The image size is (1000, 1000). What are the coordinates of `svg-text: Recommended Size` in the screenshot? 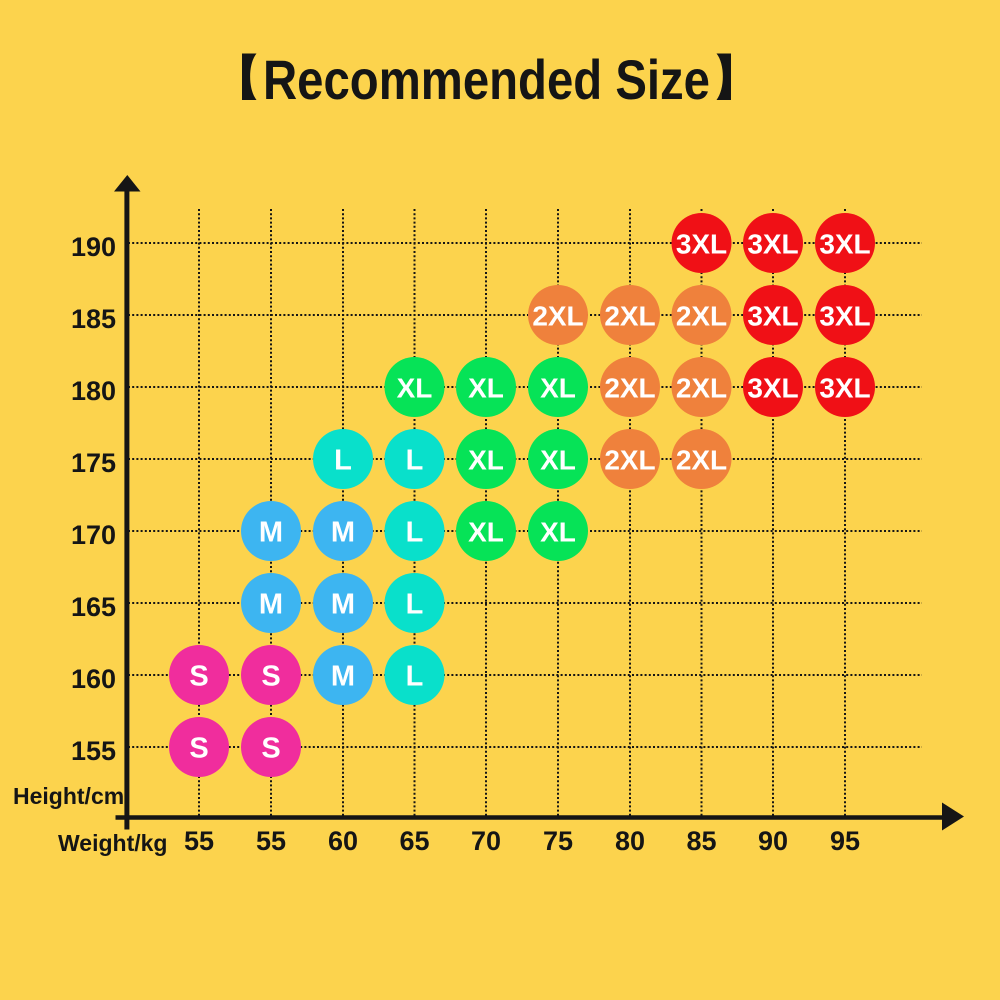 It's located at (486, 79).